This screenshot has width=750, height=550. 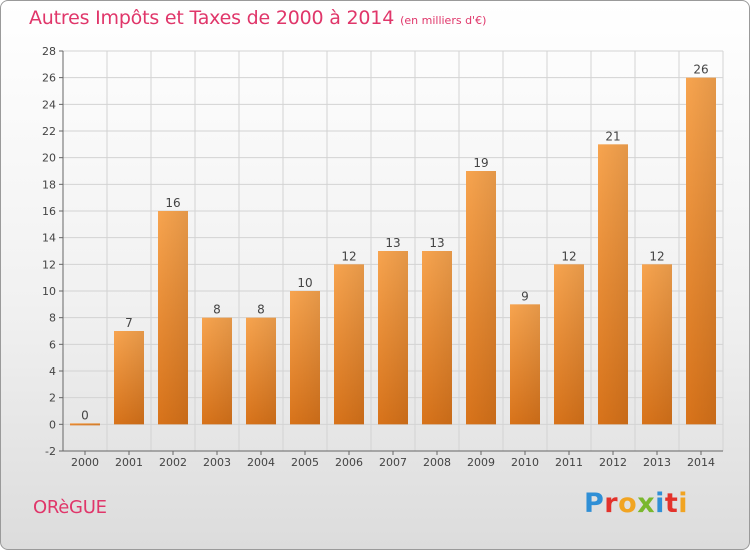 I want to click on value-label: 26, so click(x=700, y=70).